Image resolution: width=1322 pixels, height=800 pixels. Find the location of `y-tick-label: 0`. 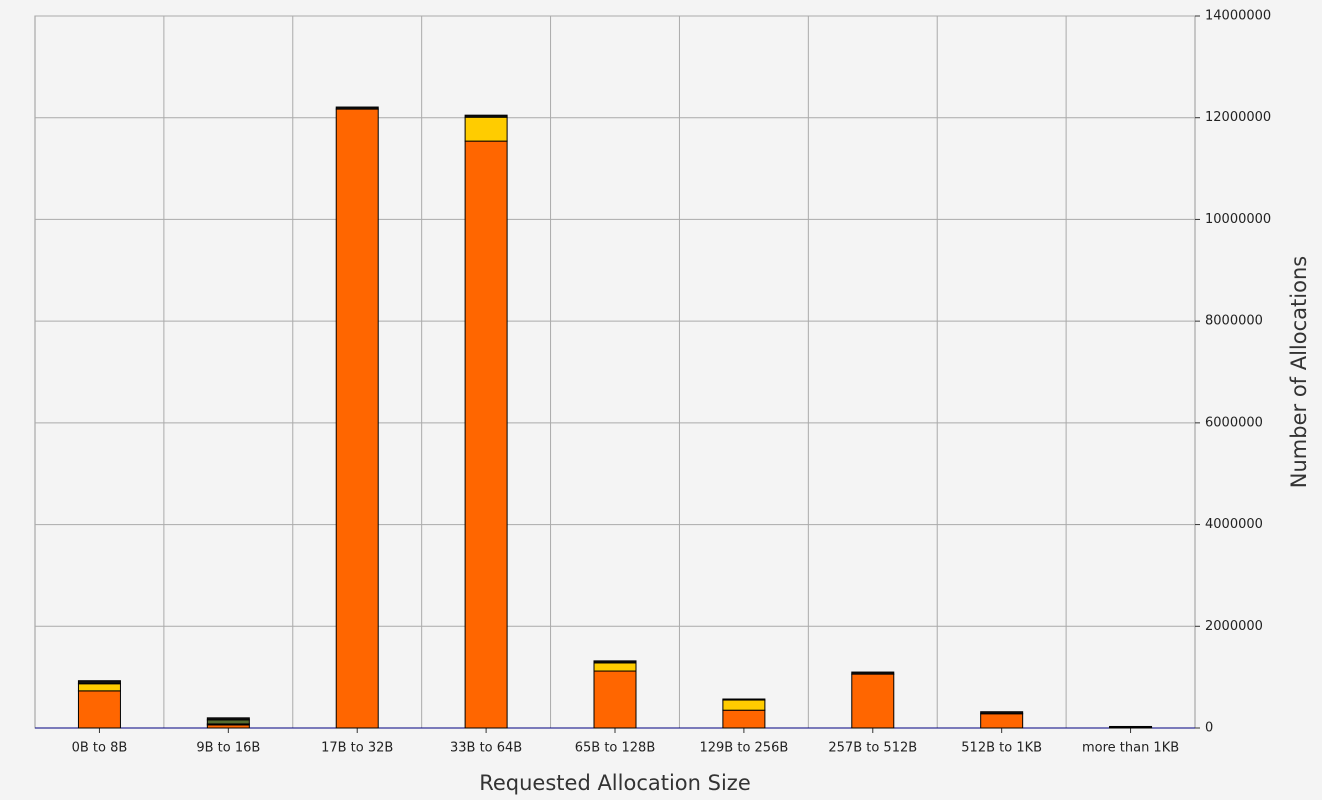

y-tick-label: 0 is located at coordinates (1209, 728).